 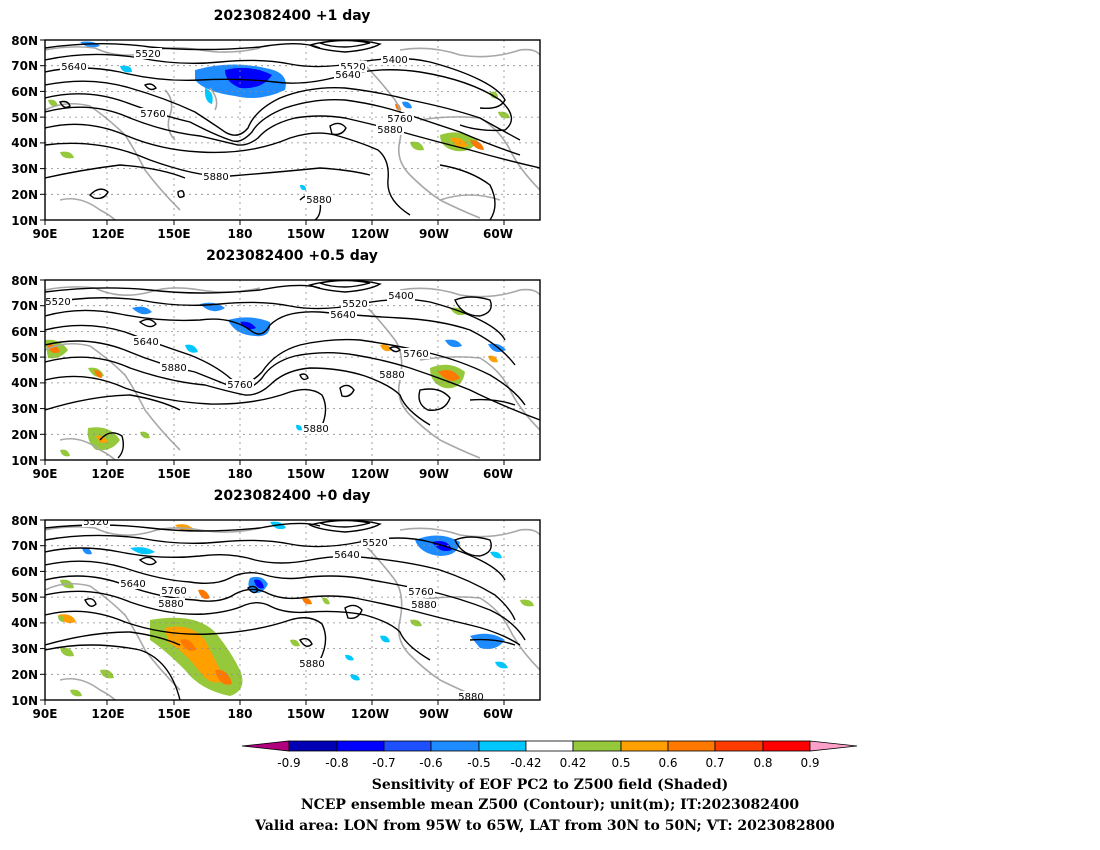 I want to click on graticule, so click(x=292, y=610).